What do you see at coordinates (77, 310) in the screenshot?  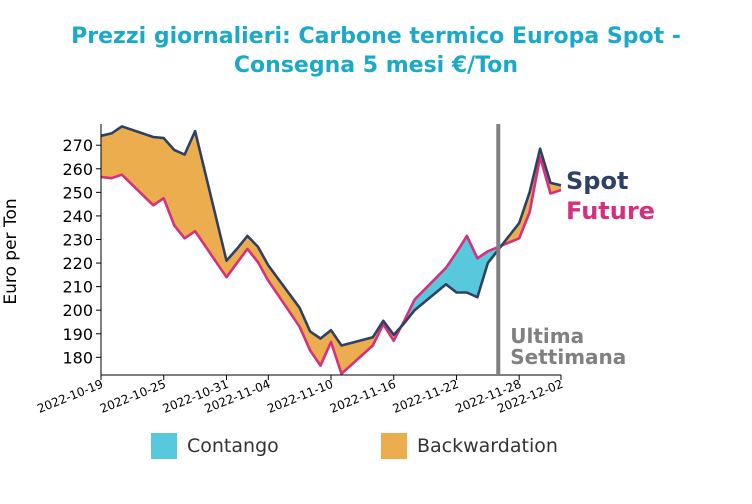 I see `y-tick-label-200: 200` at bounding box center [77, 310].